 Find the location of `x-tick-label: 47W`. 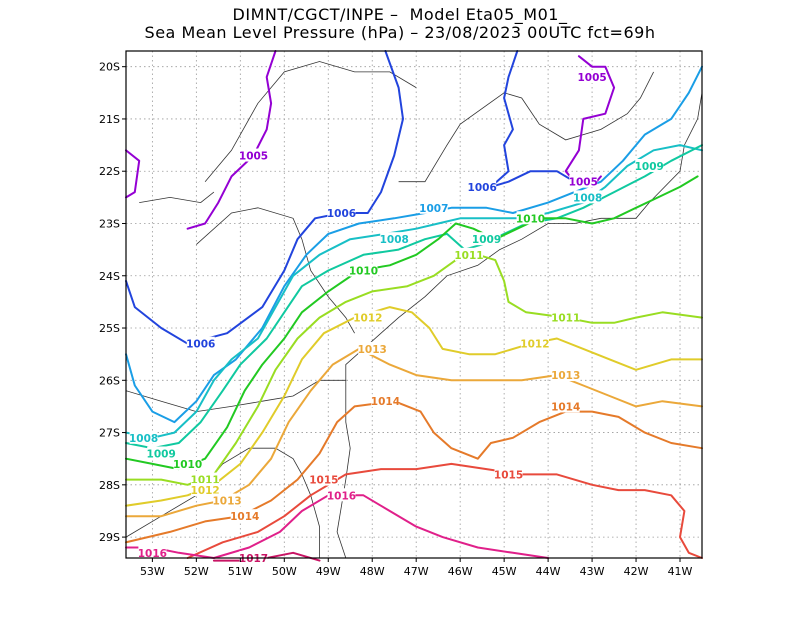

x-tick-label: 47W is located at coordinates (416, 571).